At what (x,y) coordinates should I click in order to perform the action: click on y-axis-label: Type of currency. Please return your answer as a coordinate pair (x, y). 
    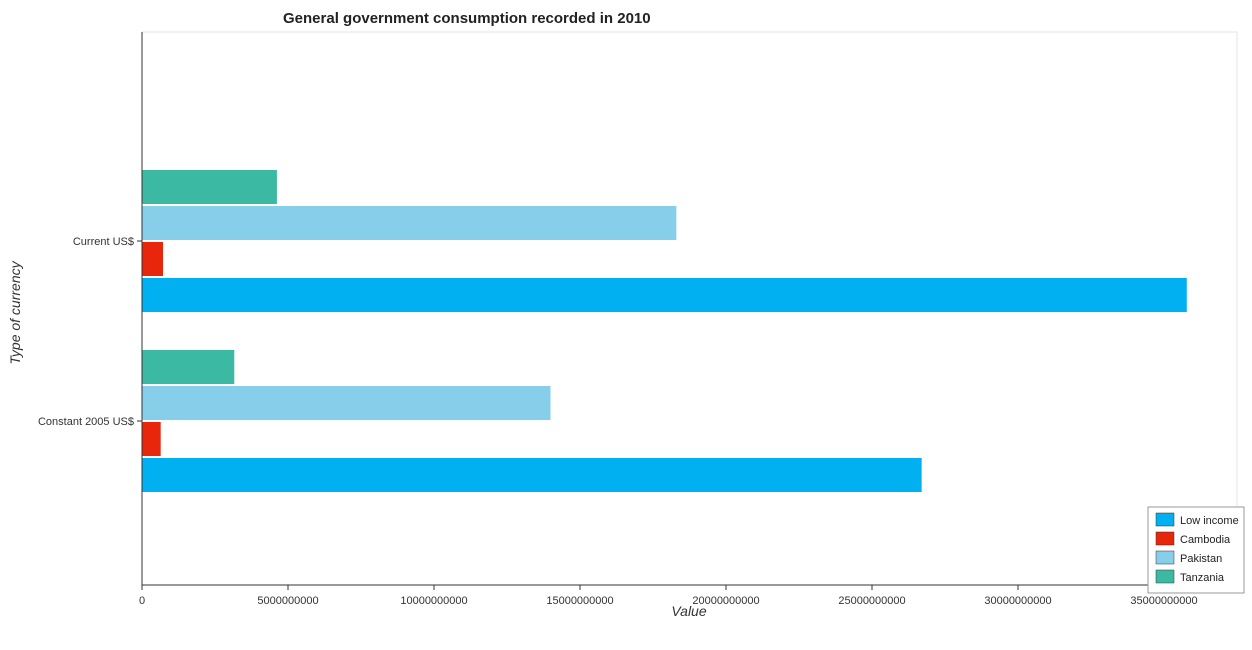
    Looking at the image, I should click on (15, 312).